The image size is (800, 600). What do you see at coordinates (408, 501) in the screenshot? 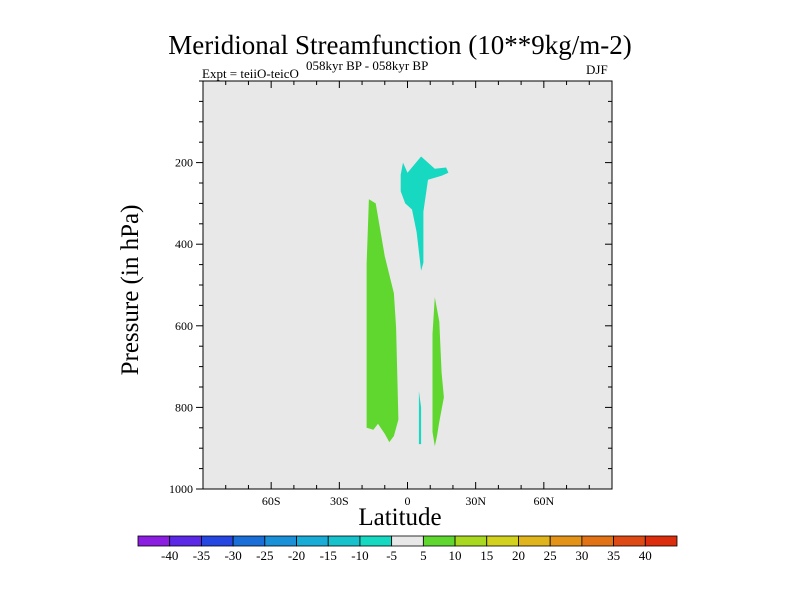
I see `x-tick-label: 0` at bounding box center [408, 501].